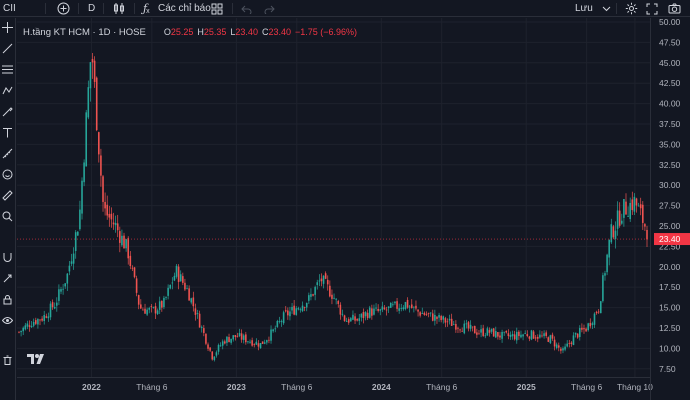  What do you see at coordinates (63, 8) in the screenshot?
I see `plus-circle-icon` at bounding box center [63, 8].